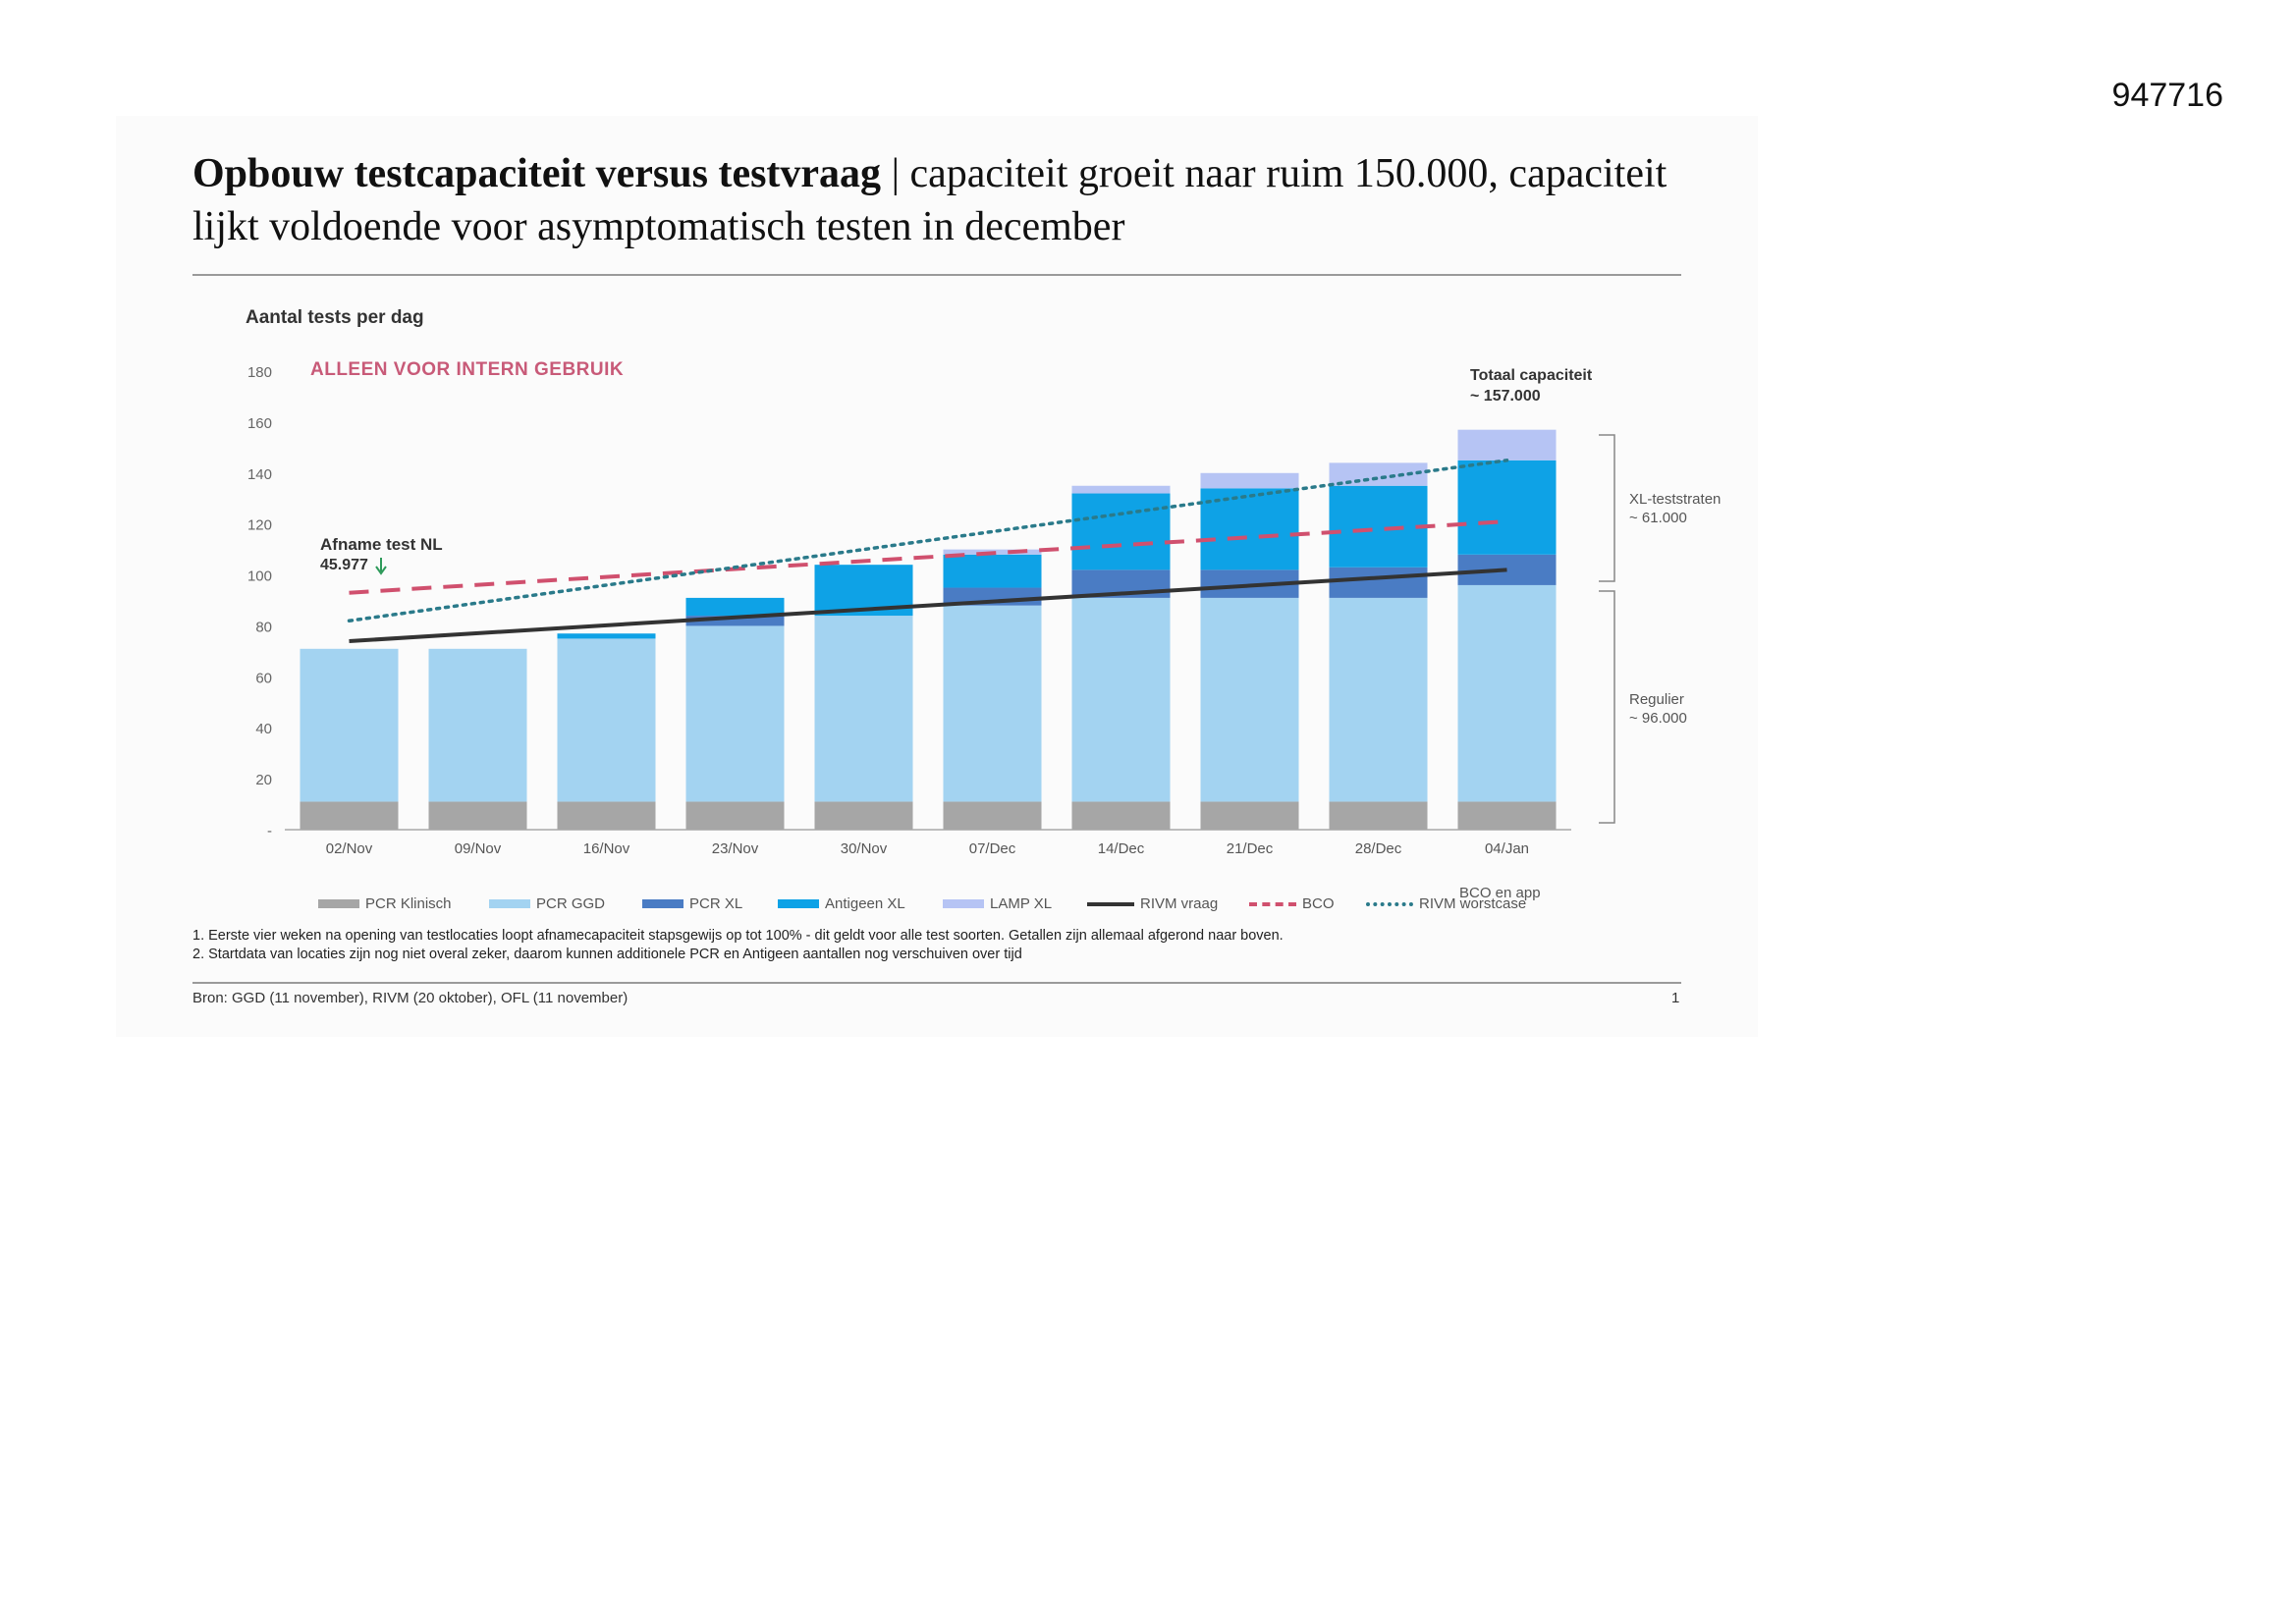 The image size is (2296, 1624). I want to click on afname-label: Afname test NL, so click(381, 544).